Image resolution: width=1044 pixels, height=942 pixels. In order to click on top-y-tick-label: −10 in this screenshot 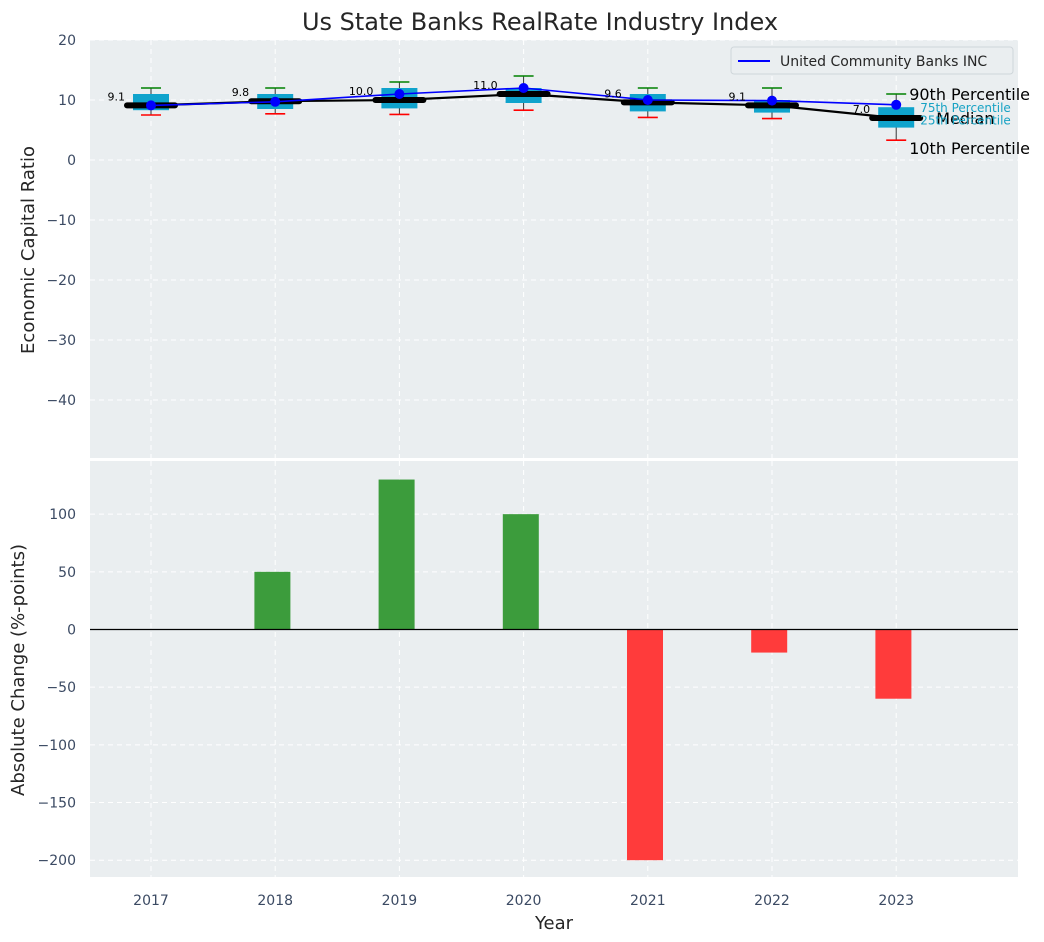, I will do `click(61, 221)`.